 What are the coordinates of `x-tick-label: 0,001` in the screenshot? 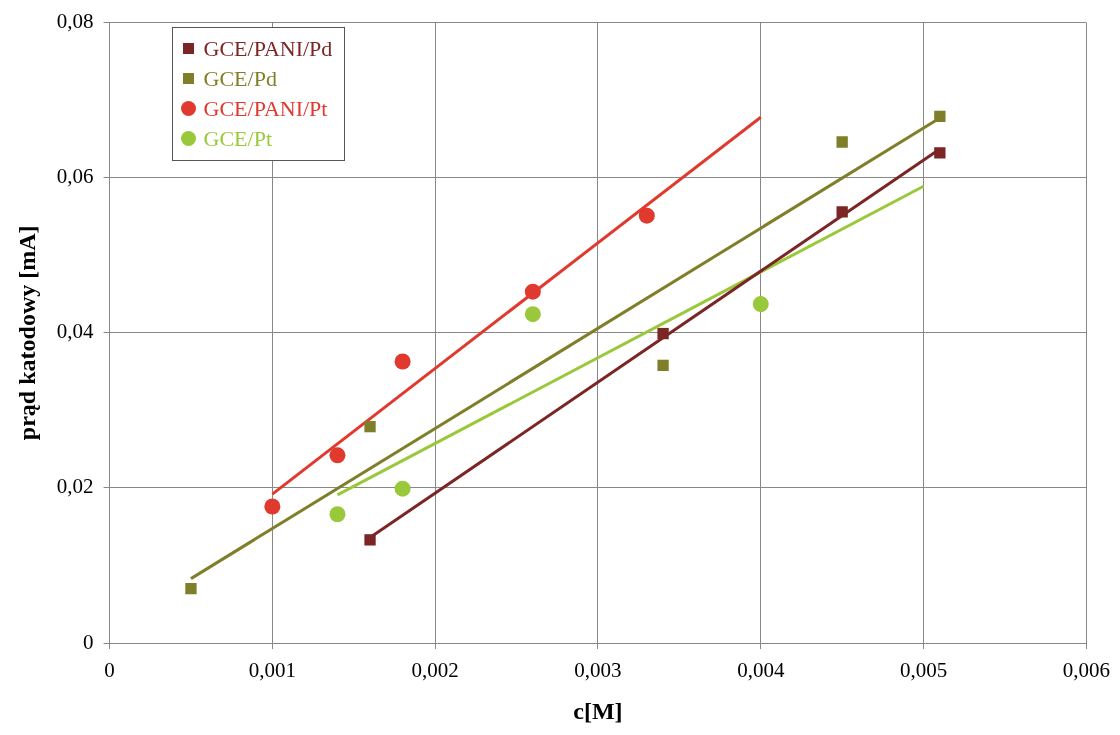 It's located at (272, 670).